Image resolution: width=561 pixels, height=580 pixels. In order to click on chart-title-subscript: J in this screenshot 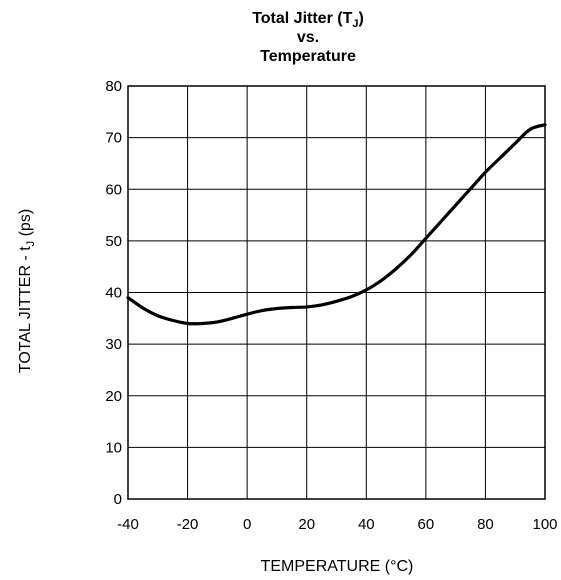, I will do `click(355, 24)`.